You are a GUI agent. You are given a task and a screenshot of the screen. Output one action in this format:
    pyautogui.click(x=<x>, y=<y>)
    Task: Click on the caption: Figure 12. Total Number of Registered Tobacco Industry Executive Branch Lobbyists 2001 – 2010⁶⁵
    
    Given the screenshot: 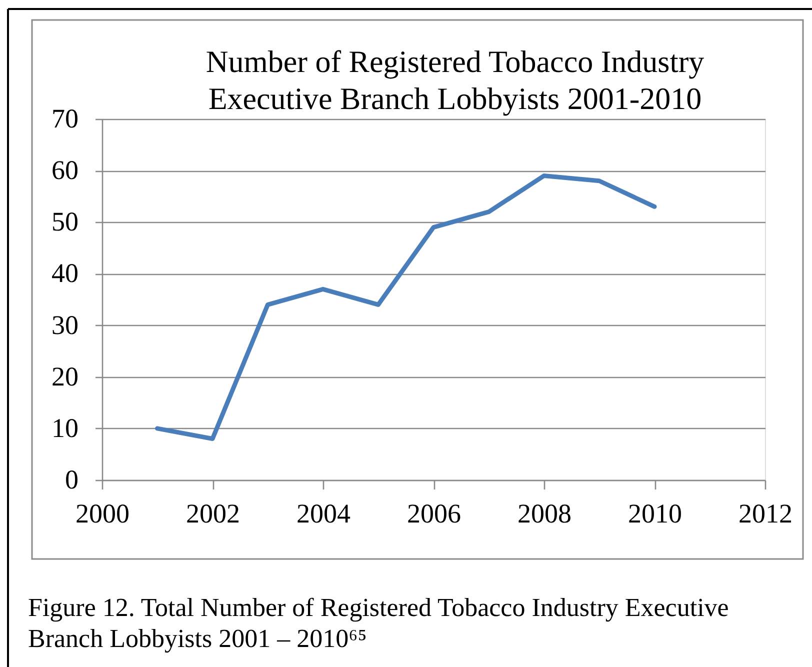 What is the action you would take?
    pyautogui.click(x=378, y=623)
    